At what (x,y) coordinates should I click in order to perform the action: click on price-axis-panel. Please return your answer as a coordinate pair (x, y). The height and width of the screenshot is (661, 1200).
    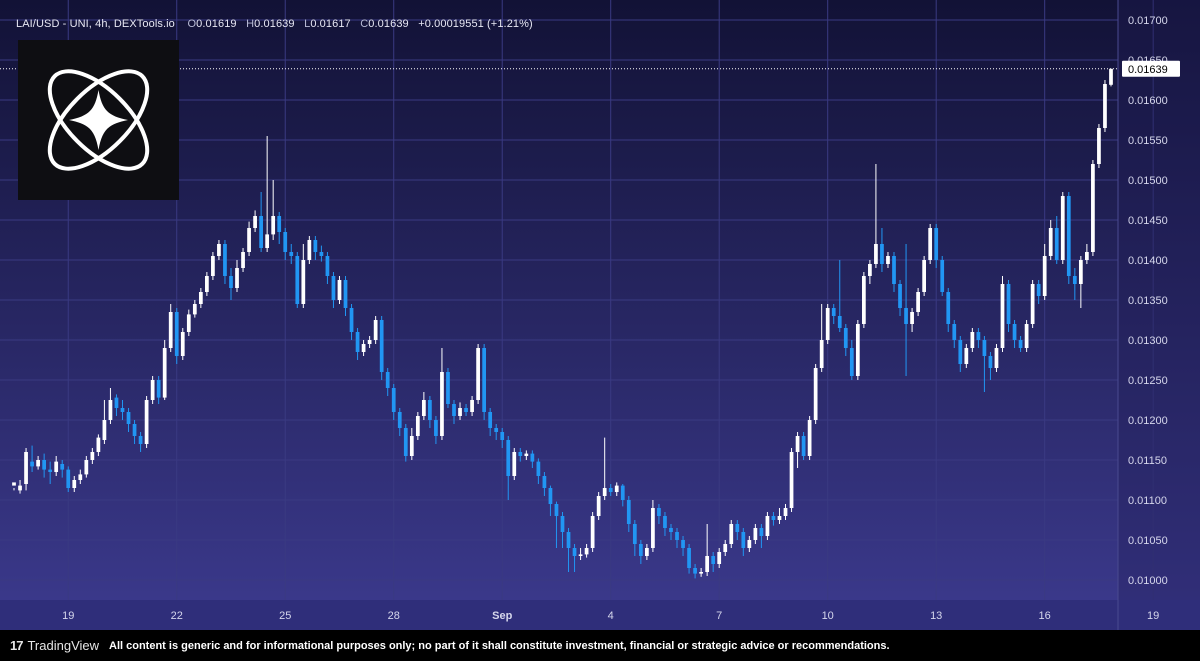
    Looking at the image, I should click on (1159, 300).